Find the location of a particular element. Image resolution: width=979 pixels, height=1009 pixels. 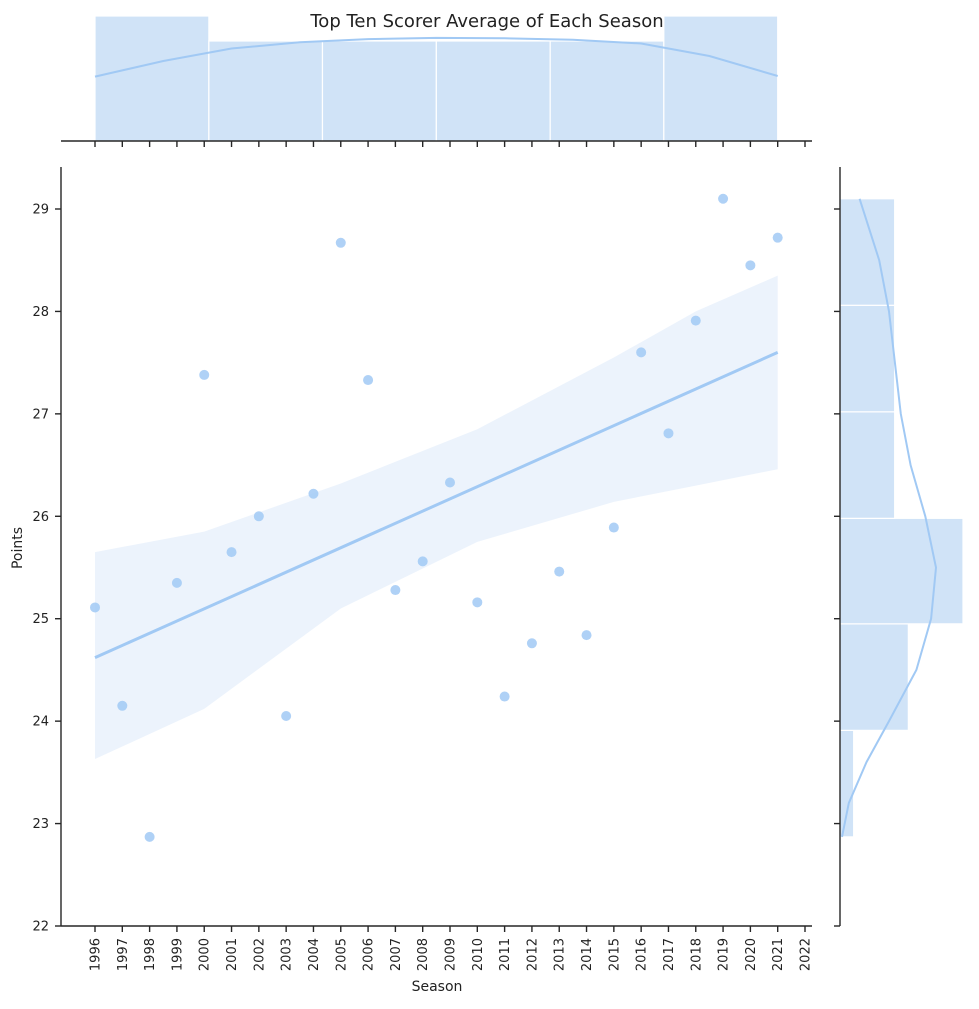

x-tick-label-1999: 1999 is located at coordinates (177, 954).